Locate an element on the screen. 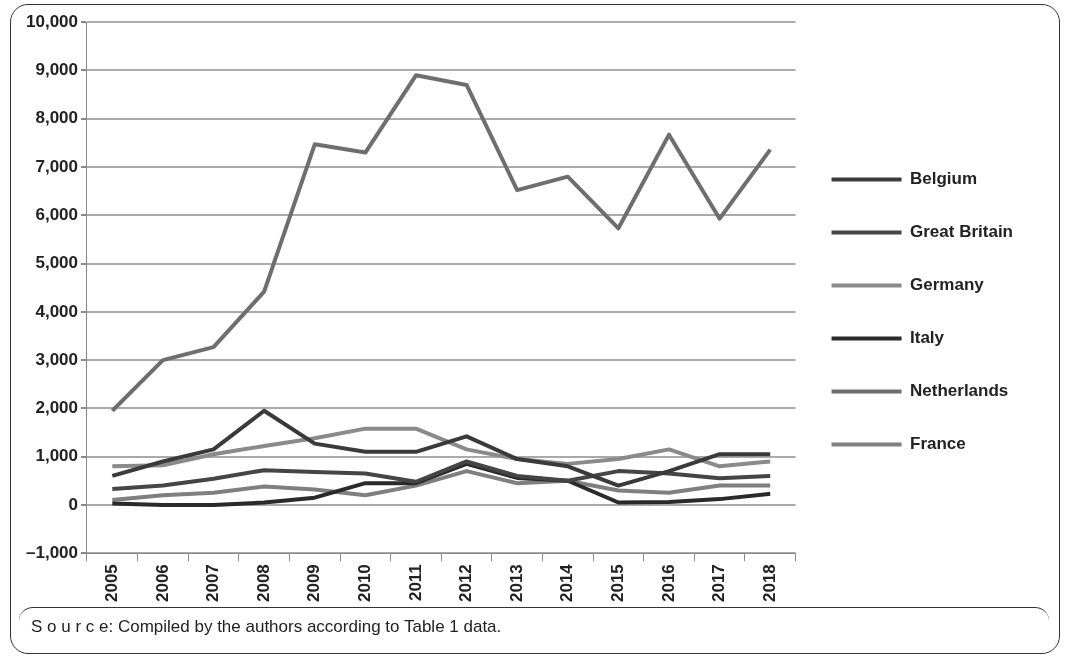 The image size is (1067, 659). legend-label: Germany is located at coordinates (947, 285).